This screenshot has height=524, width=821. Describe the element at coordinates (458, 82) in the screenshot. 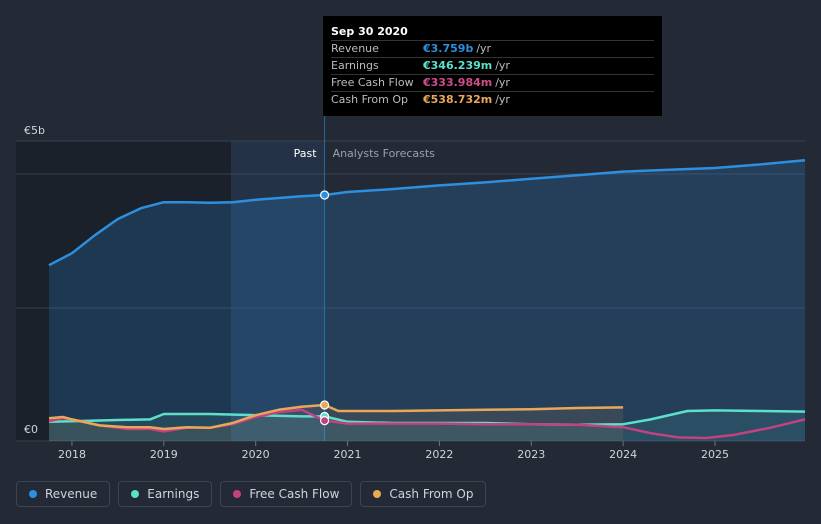

I see `tooltip-value: €333.984m` at that location.